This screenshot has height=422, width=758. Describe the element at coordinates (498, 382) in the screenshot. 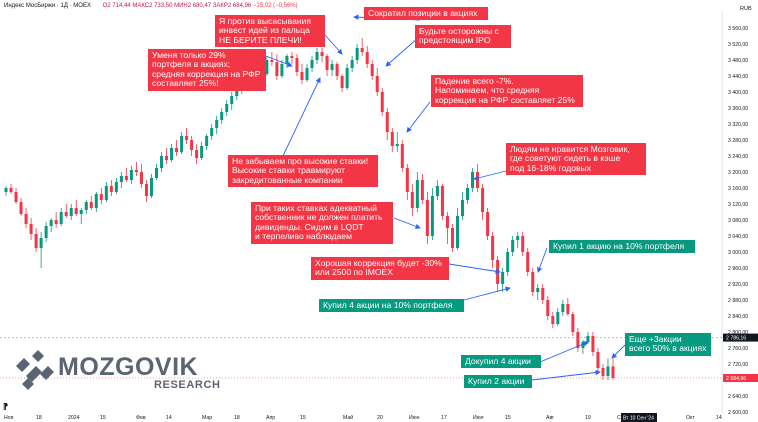

I see `annotation-bought-2: Купил 2 акции` at that location.